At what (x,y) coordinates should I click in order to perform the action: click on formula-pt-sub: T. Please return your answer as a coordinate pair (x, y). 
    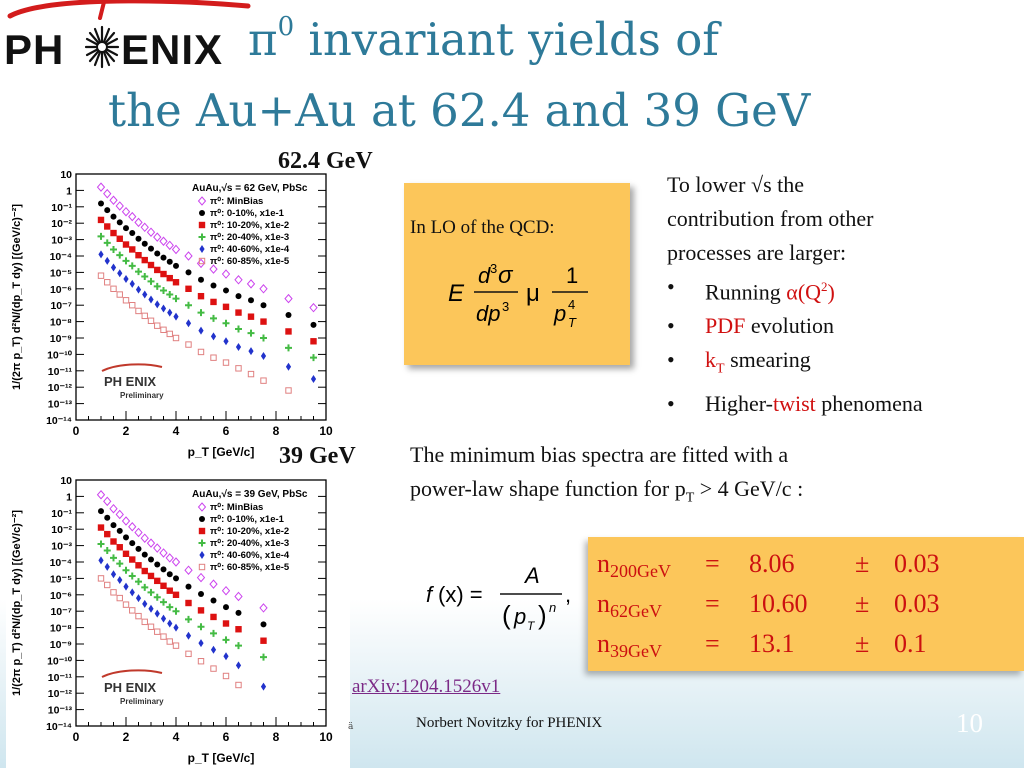
    Looking at the image, I should click on (531, 626).